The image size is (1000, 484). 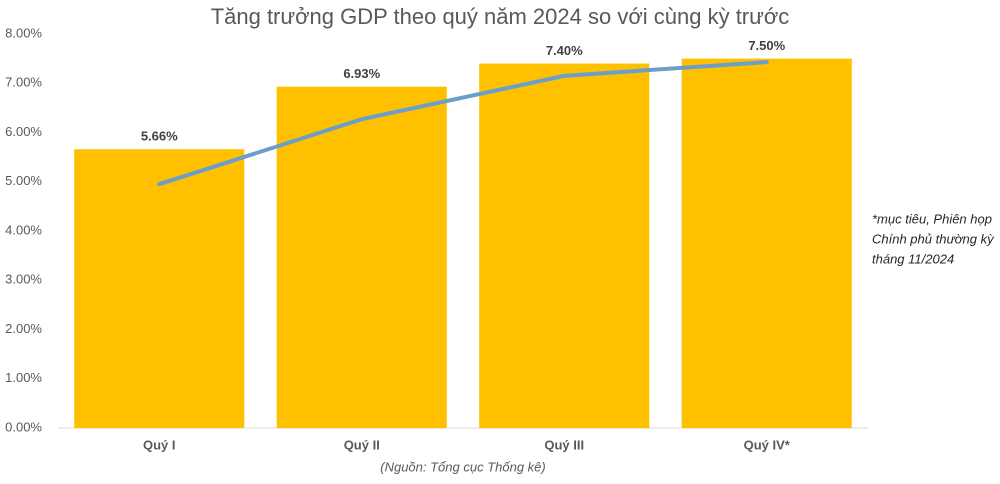 What do you see at coordinates (932, 218) in the screenshot?
I see `annotation: *mục tiêu, Phiên họp` at bounding box center [932, 218].